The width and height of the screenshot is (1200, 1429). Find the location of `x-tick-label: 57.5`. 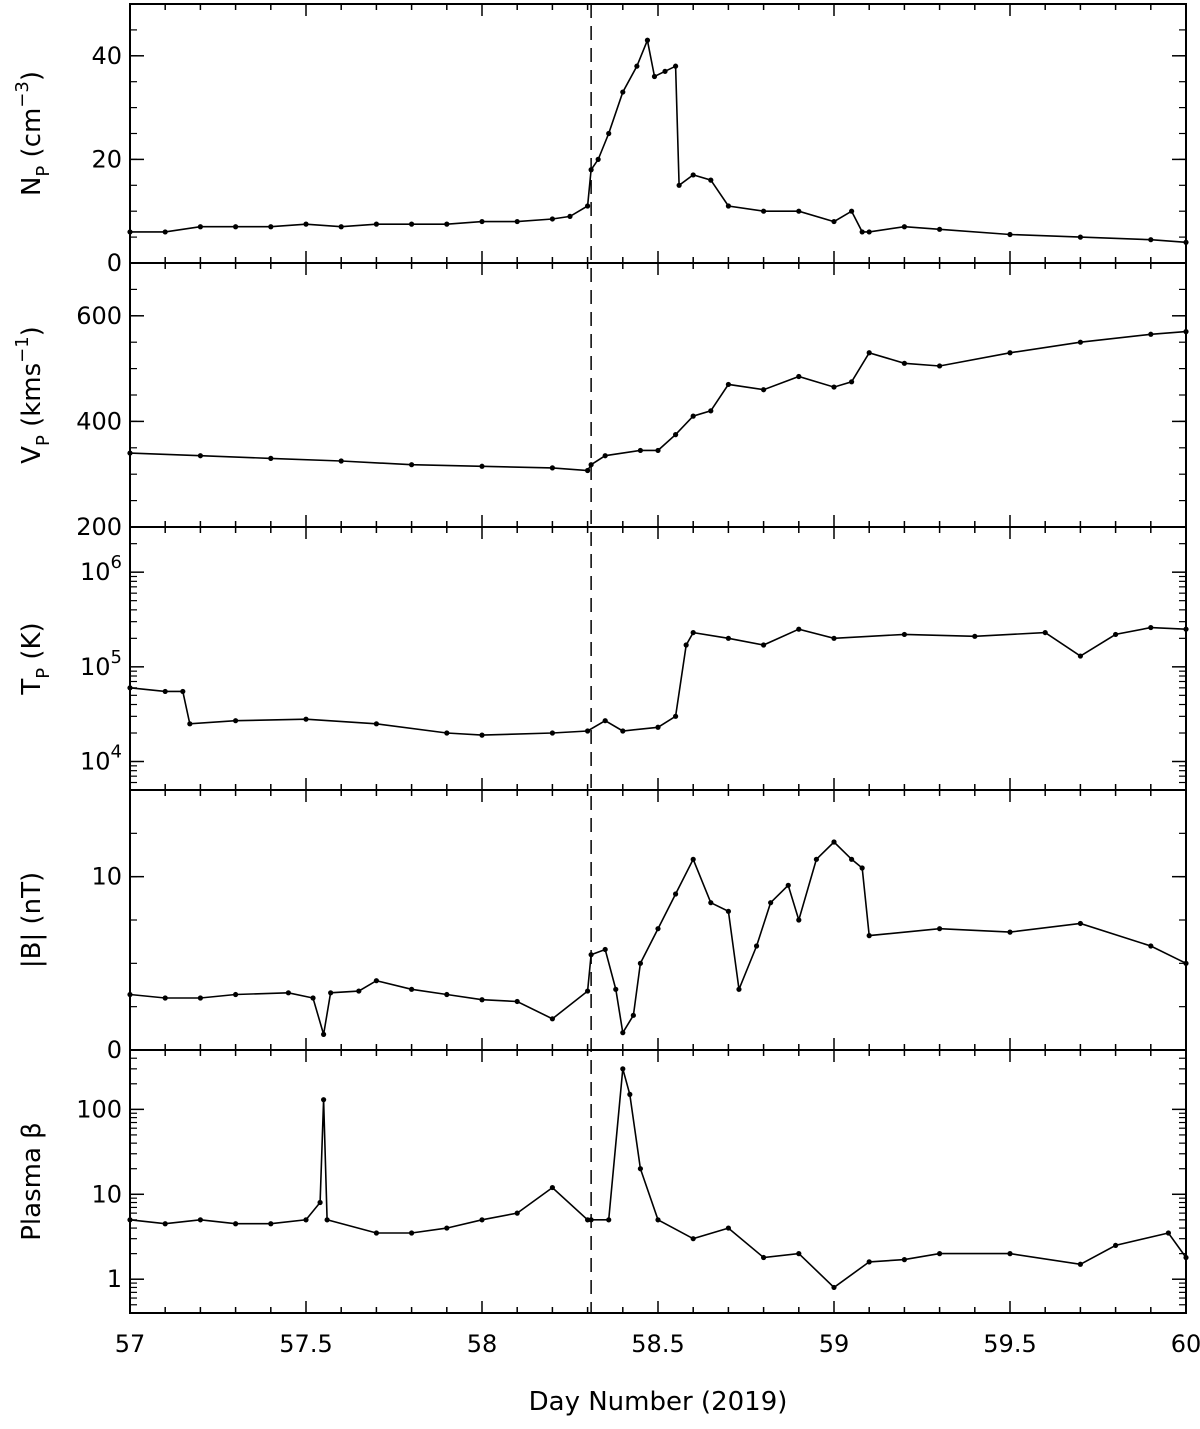

x-tick-label: 57.5 is located at coordinates (305, 1344).